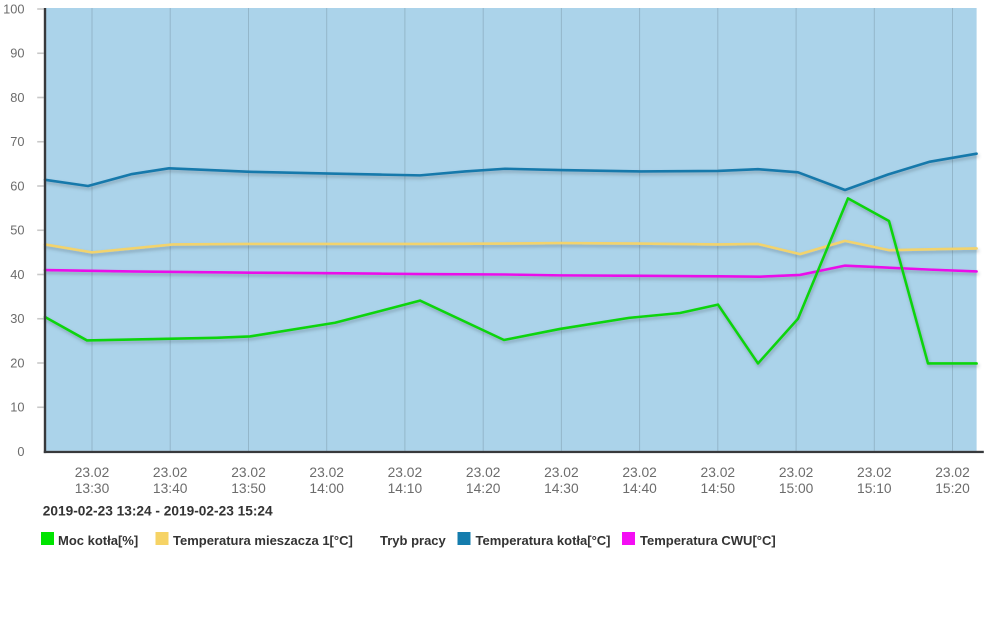 The image size is (1000, 626). Describe the element at coordinates (874, 488) in the screenshot. I see `svg-text: 15:10` at that location.